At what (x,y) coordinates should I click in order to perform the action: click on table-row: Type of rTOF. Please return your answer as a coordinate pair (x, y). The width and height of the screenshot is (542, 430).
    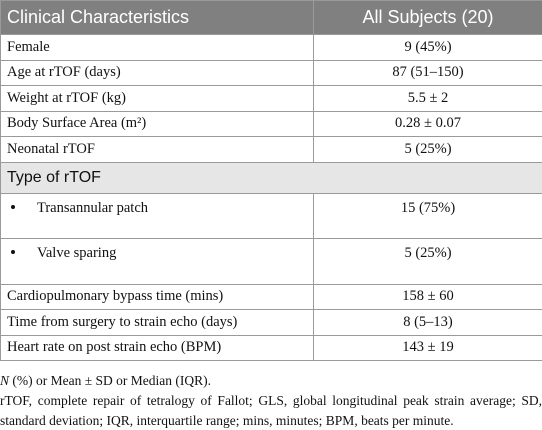
    Looking at the image, I should click on (271, 177).